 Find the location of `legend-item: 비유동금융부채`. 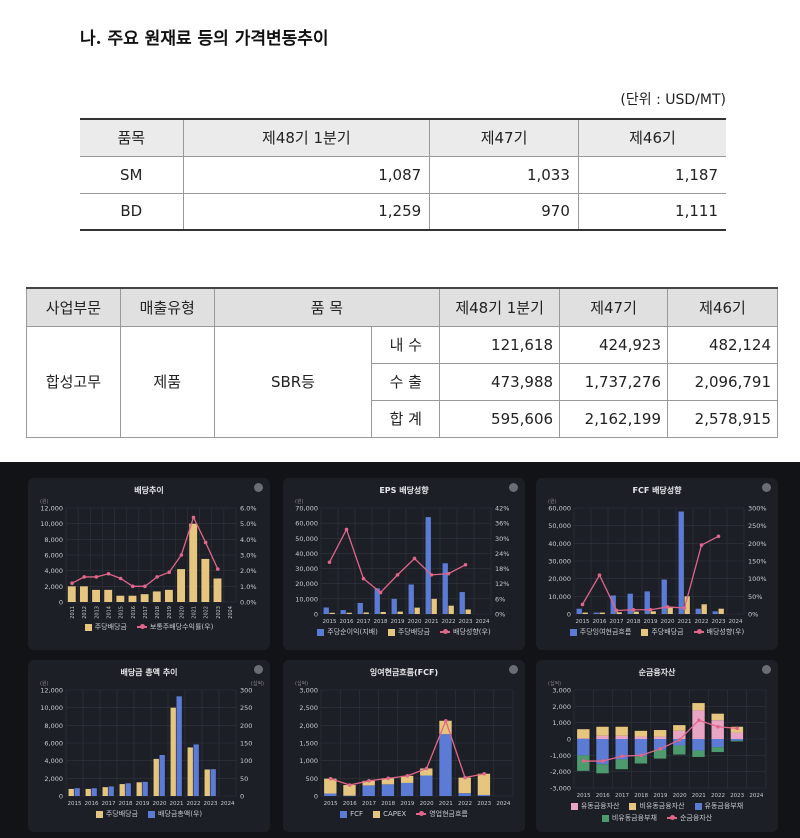

legend-item: 비유동금융부채 is located at coordinates (629, 818).